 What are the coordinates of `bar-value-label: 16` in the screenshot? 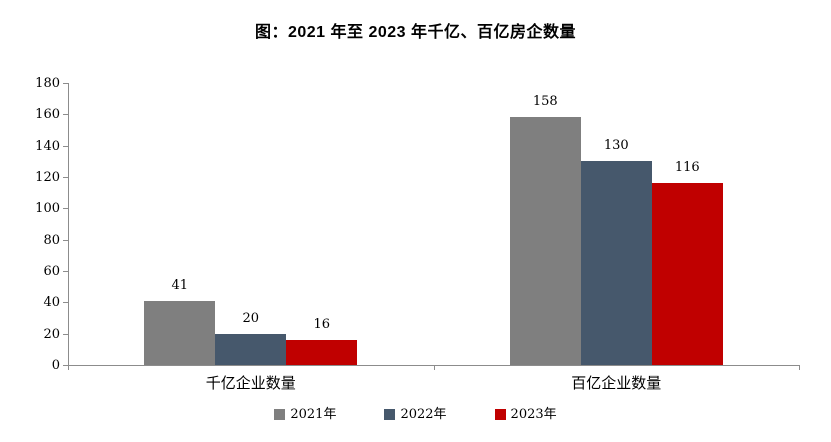 It's located at (322, 324).